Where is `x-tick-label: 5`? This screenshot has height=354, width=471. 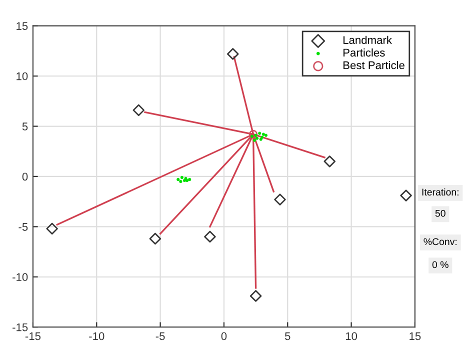 x-tick-label: 5 is located at coordinates (287, 336).